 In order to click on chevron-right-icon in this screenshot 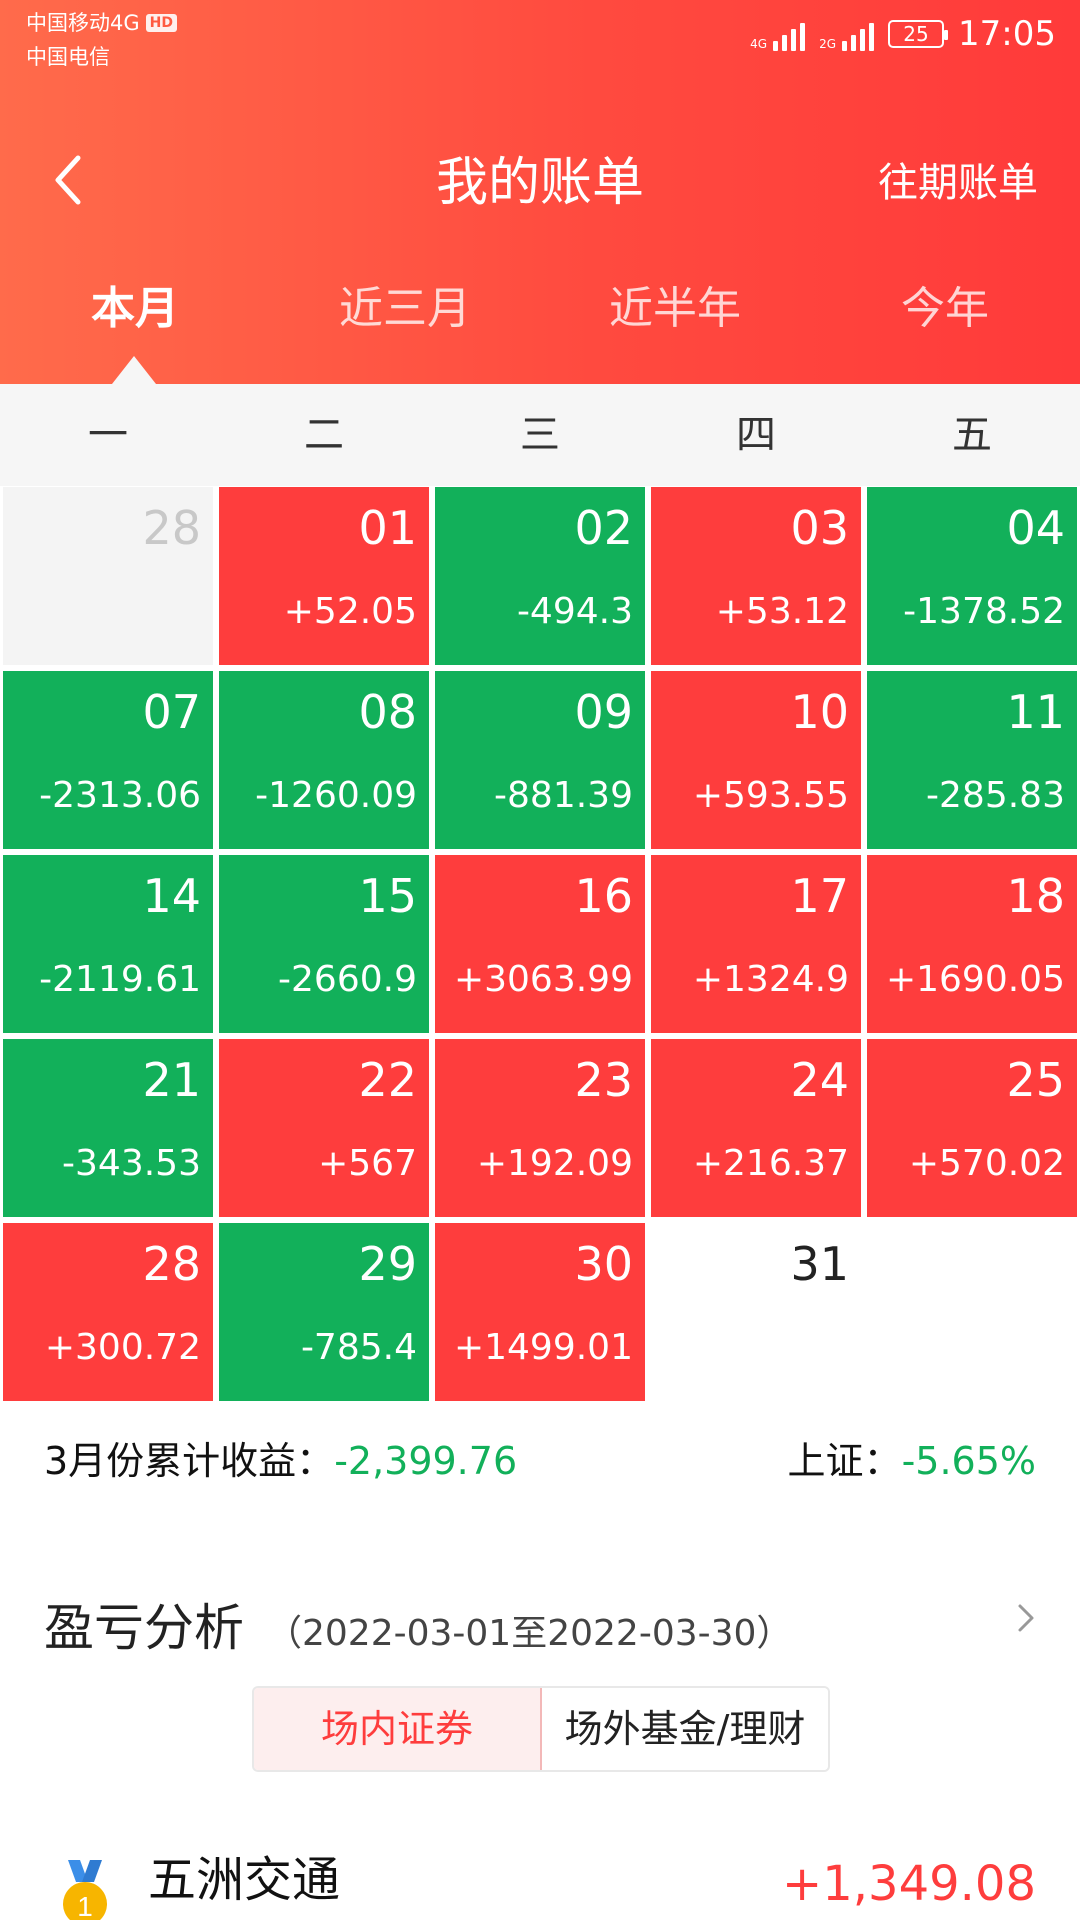, I will do `click(1026, 1618)`.